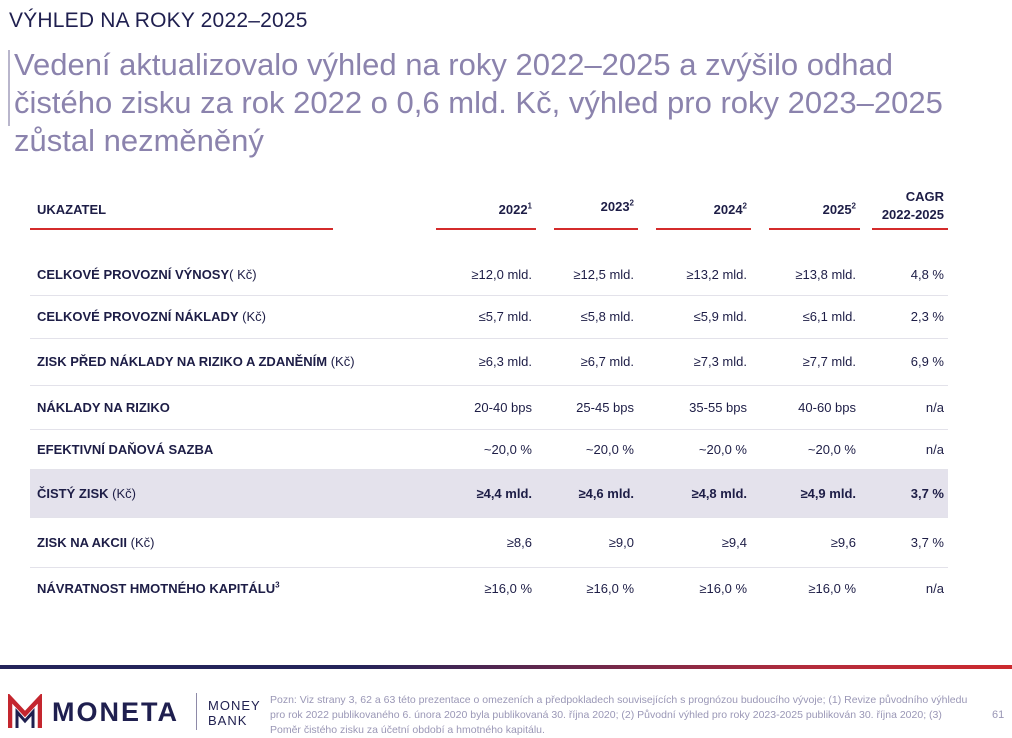 The width and height of the screenshot is (1012, 738). I want to click on cell-2024: ≥4,8 mld., so click(698, 493).